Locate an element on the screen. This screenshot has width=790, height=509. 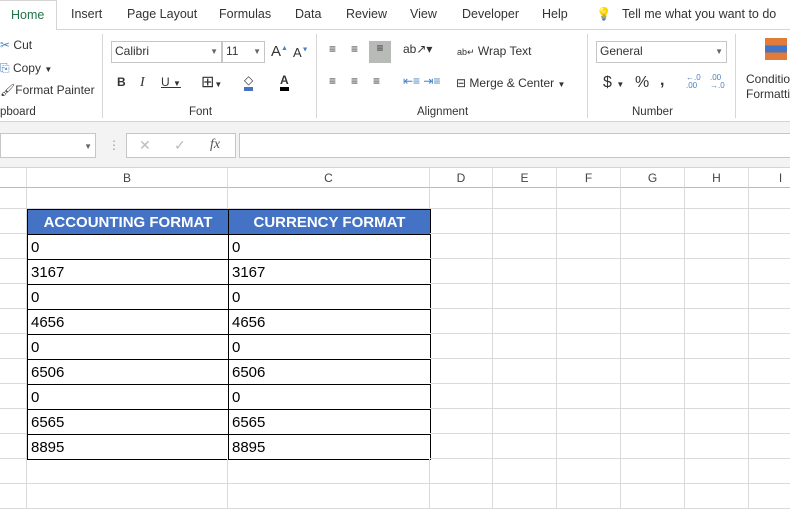
underline-button: U ▼ is located at coordinates (171, 82).